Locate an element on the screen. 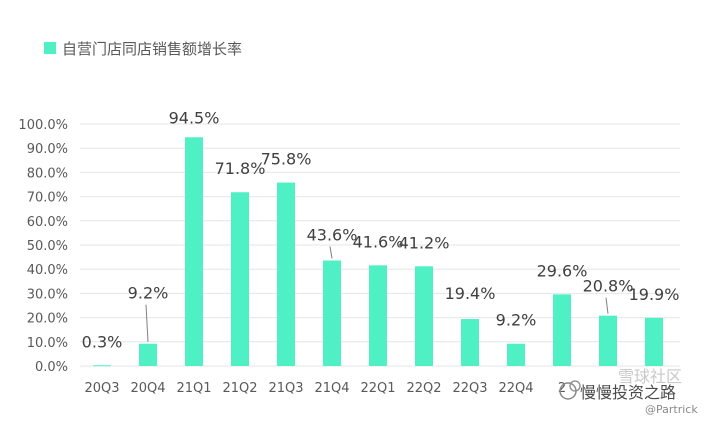  x-tick-label: 21Q3 is located at coordinates (285, 388).